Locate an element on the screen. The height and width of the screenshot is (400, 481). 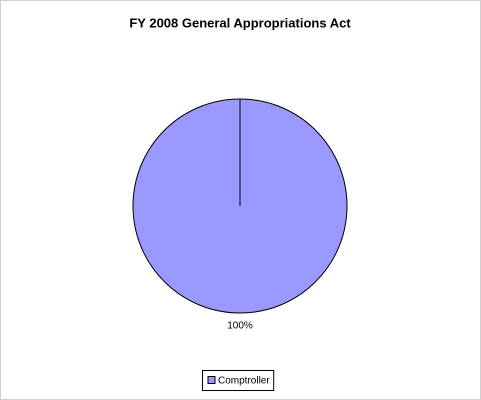
legend-box is located at coordinates (238, 380).